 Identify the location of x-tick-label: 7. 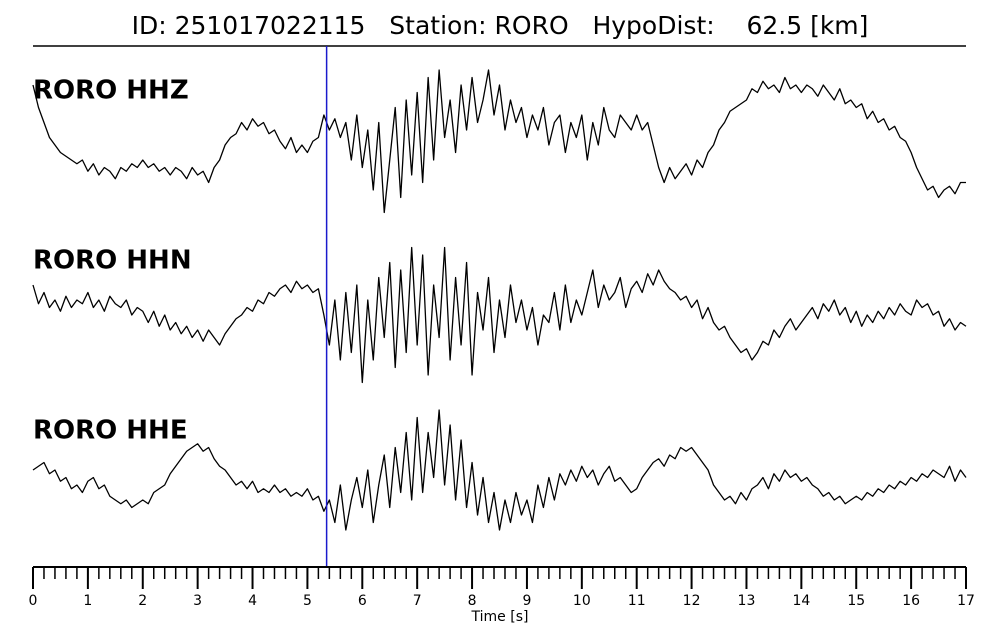
(417, 601).